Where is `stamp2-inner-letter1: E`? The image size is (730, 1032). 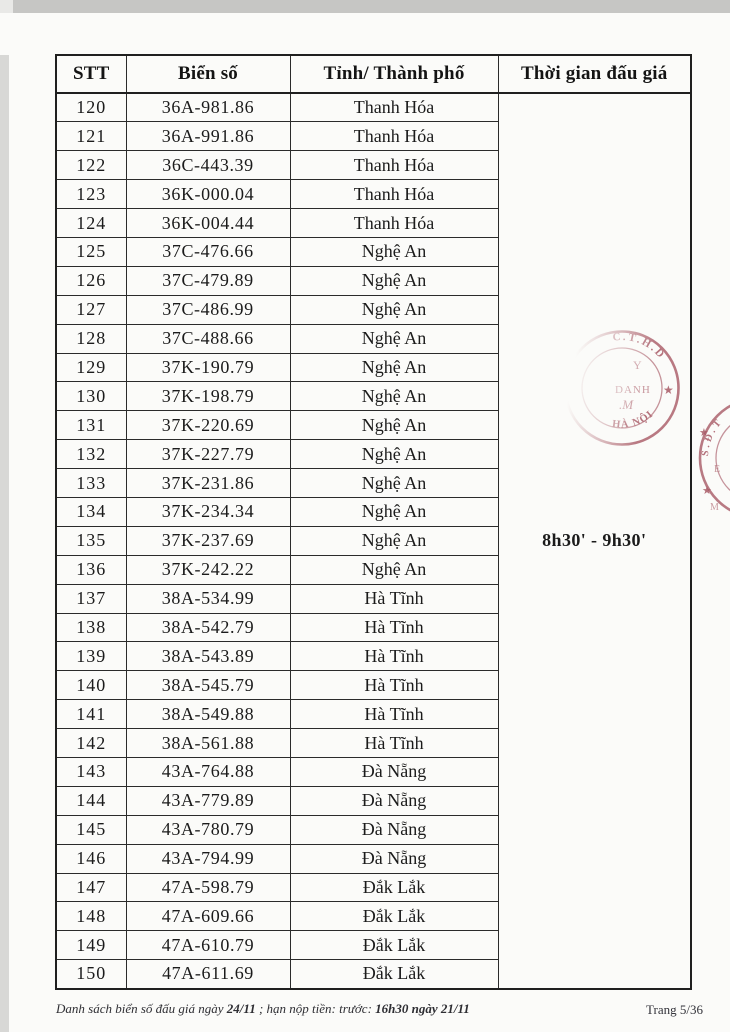 stamp2-inner-letter1: E is located at coordinates (717, 469).